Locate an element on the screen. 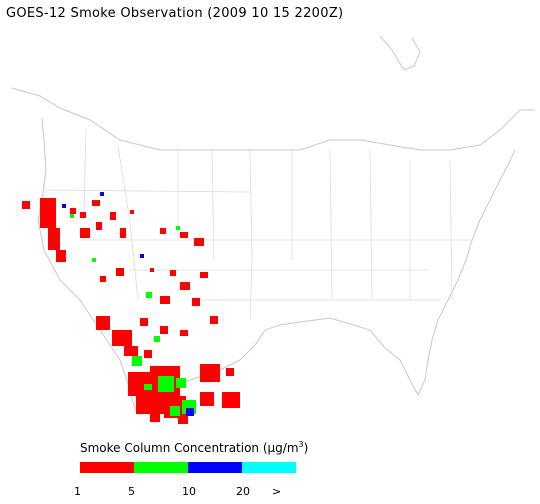 Image resolution: width=540 pixels, height=504 pixels. legend-tick-5: 5 is located at coordinates (131, 491).